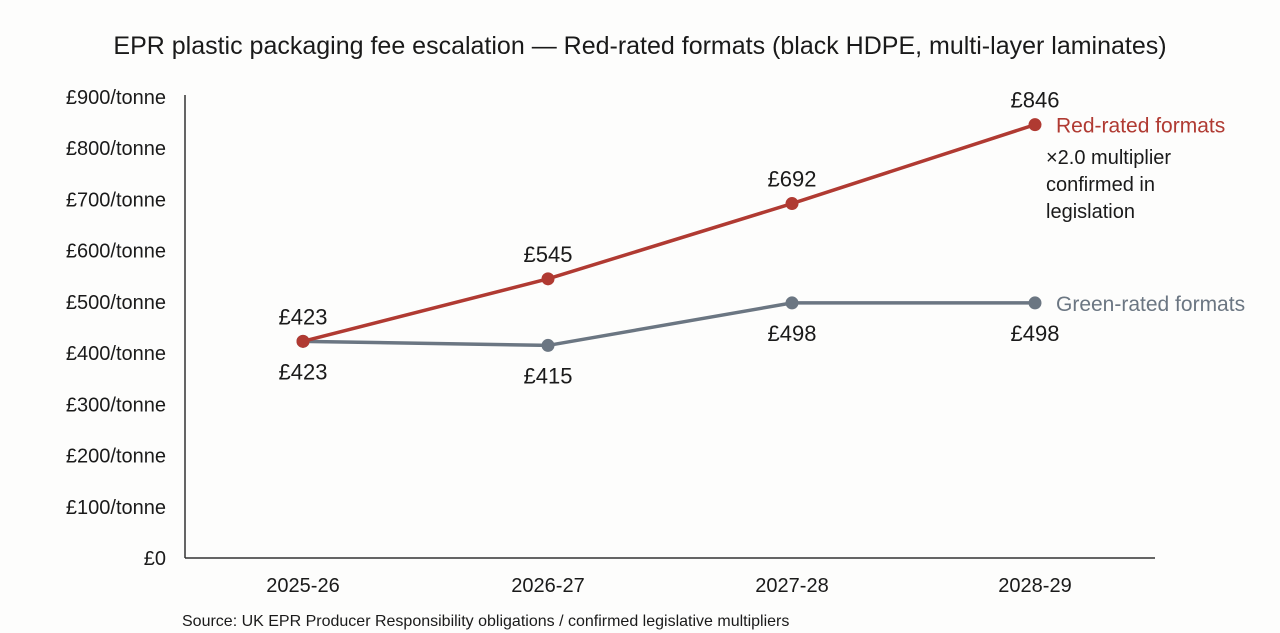 The image size is (1280, 633). I want to click on x-tick-label: 2026-27, so click(547, 586).